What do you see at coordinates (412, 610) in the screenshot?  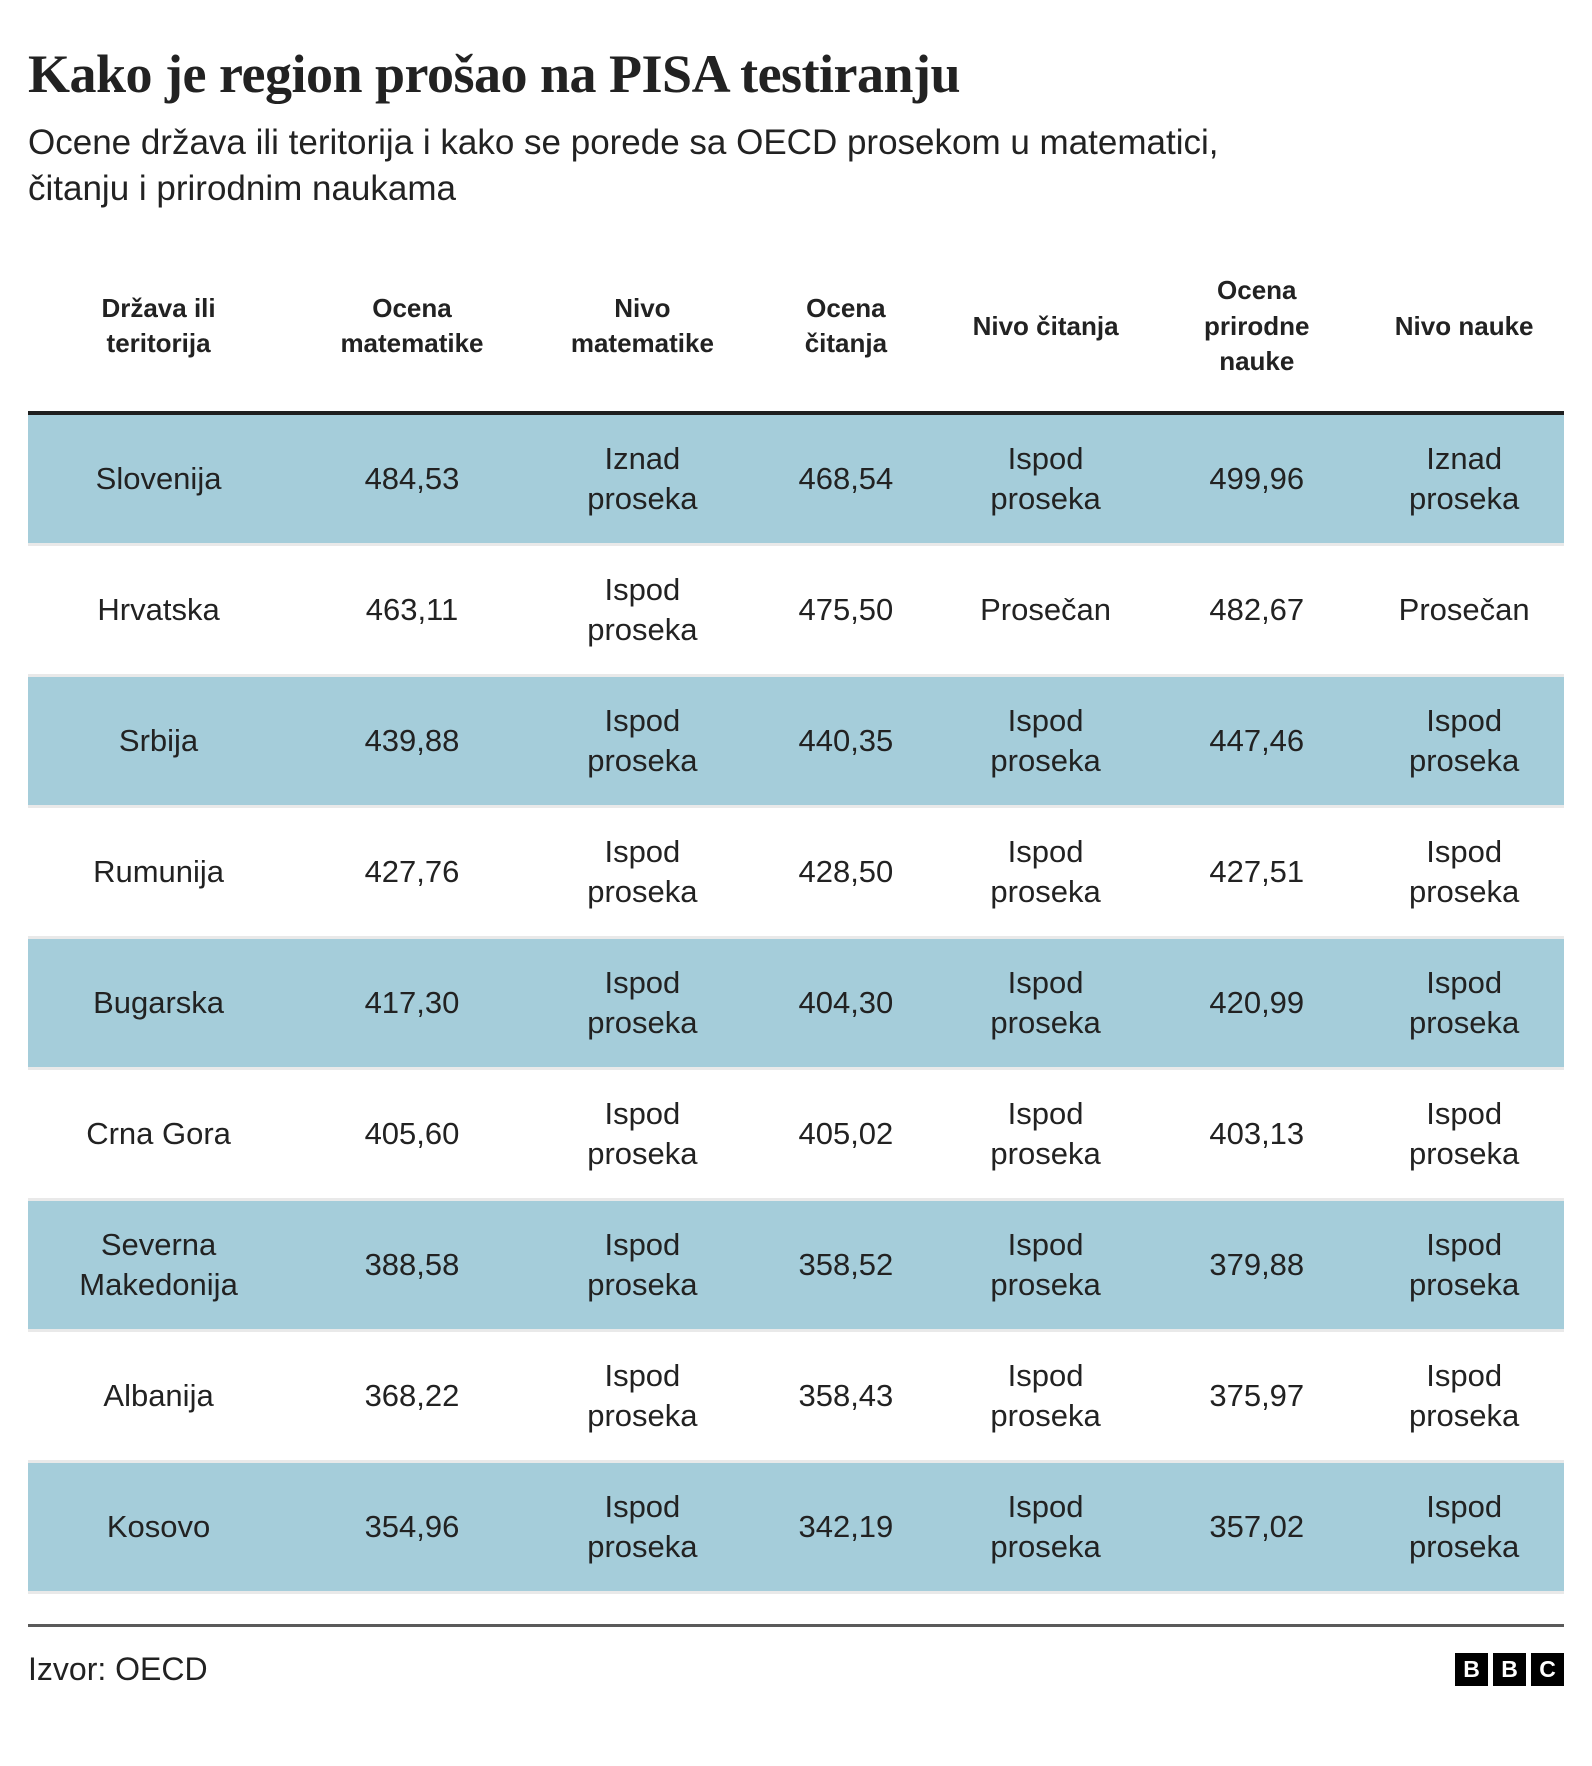 I see `value-cell: 463,11` at bounding box center [412, 610].